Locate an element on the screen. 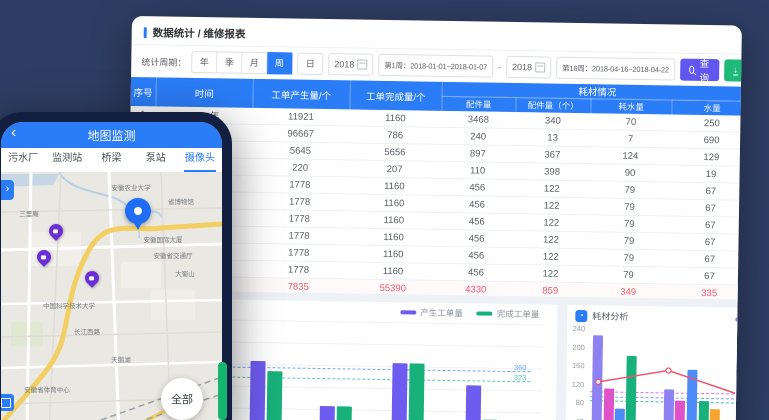  period-option-年: 年 is located at coordinates (204, 62).